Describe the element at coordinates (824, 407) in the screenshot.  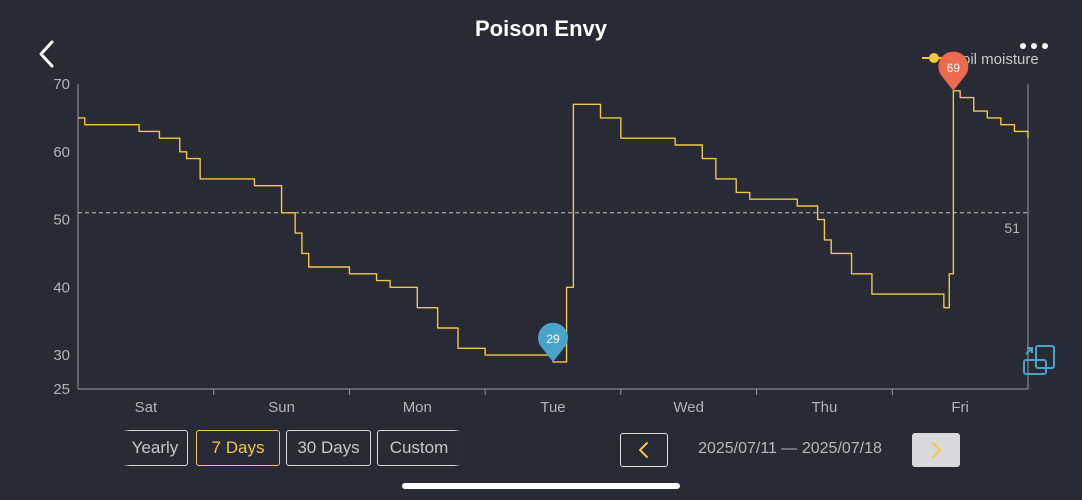
I see `x-tick-label: Thu` at that location.